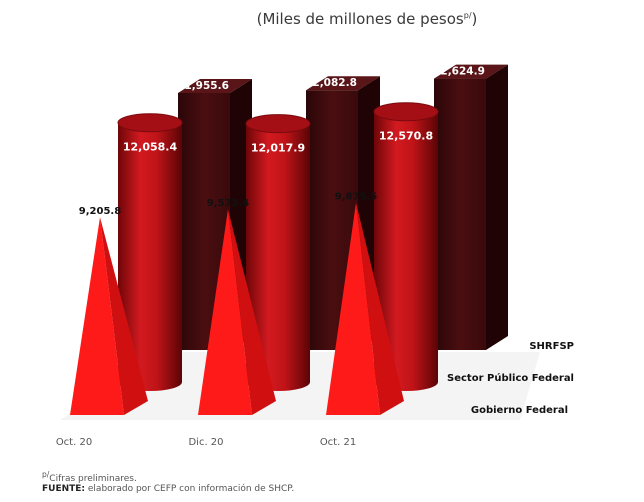 The width and height of the screenshot is (644, 502). Describe the element at coordinates (519, 410) in the screenshot. I see `legend-entry: Gobierno Federal` at that location.